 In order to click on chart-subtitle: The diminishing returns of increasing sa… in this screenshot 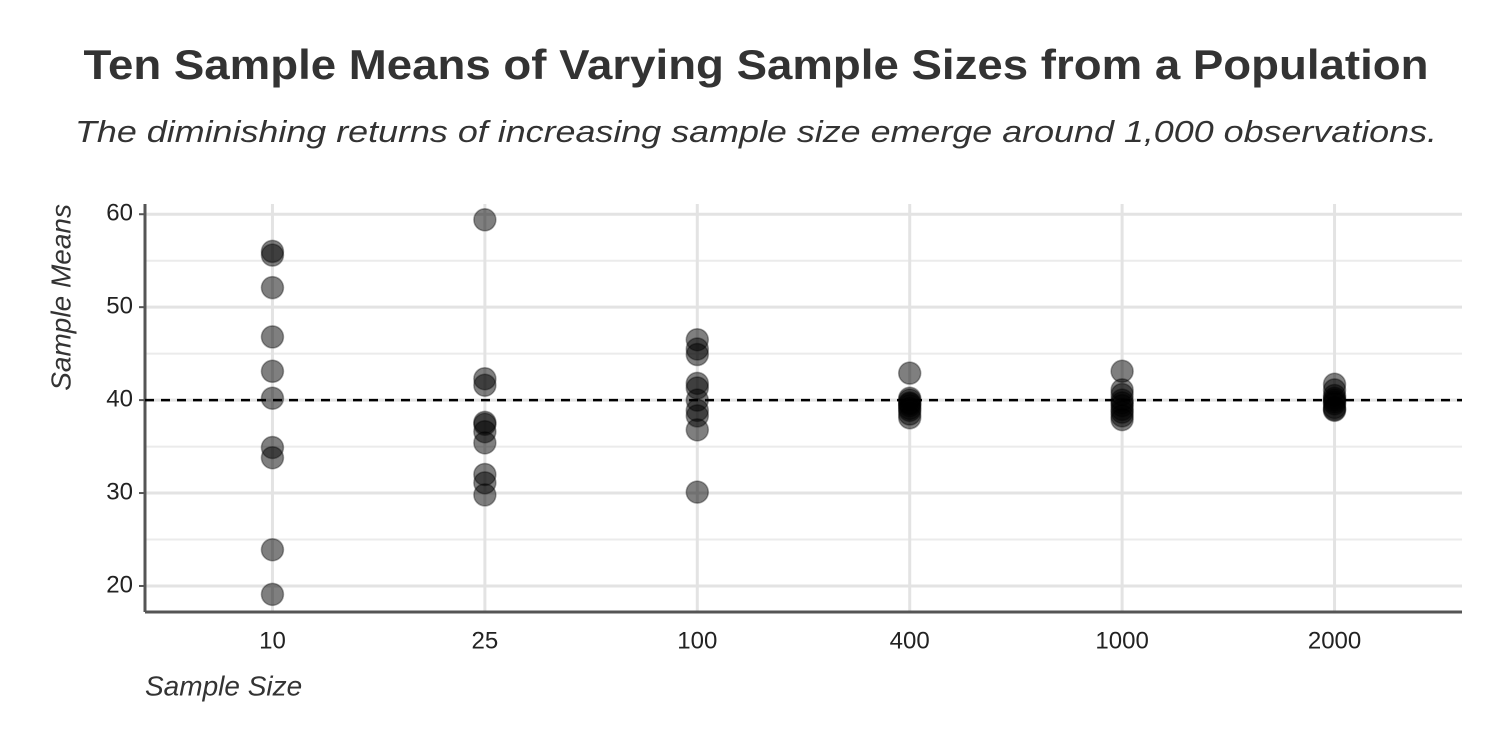, I will do `click(756, 131)`.